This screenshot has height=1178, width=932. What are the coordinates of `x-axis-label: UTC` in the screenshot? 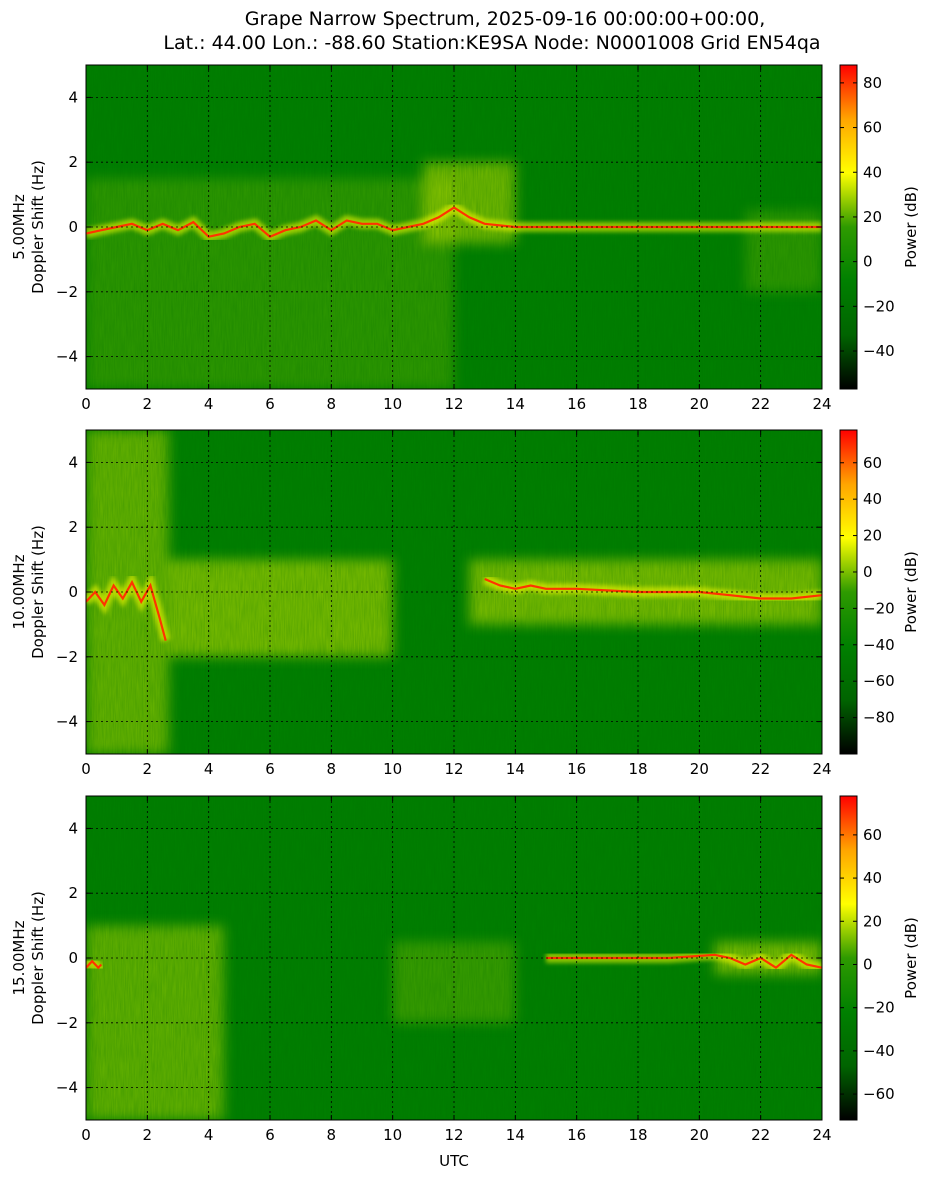 It's located at (454, 1161).